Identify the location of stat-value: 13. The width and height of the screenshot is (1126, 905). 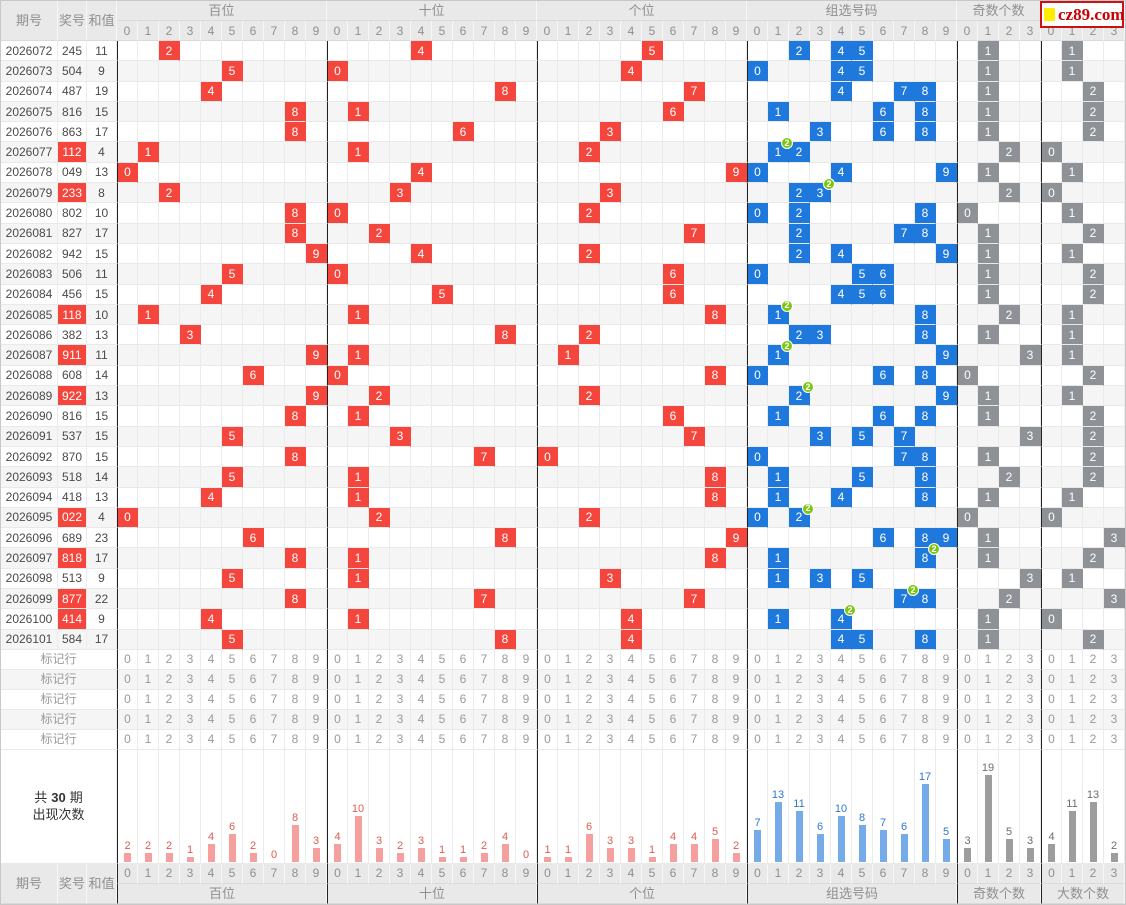
(1093, 795).